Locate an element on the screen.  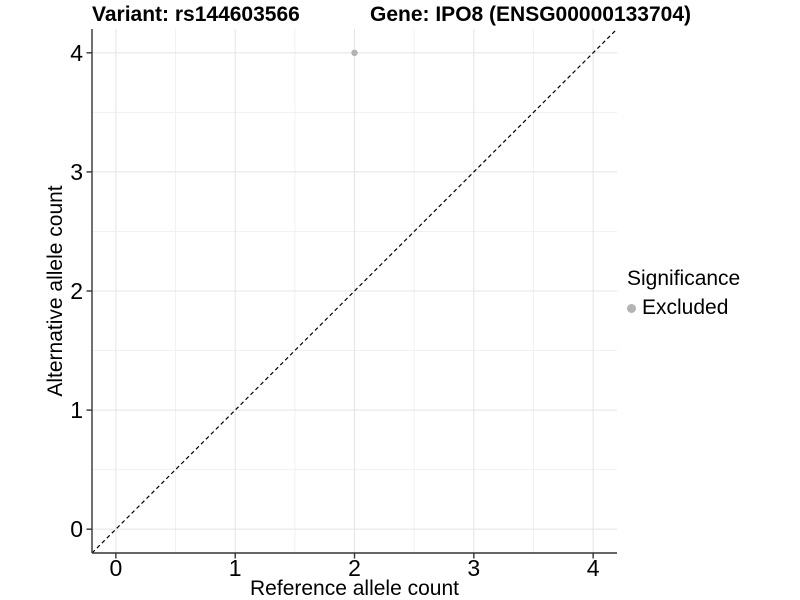
plot-title-variant: Variant: rs144603566 is located at coordinates (196, 14).